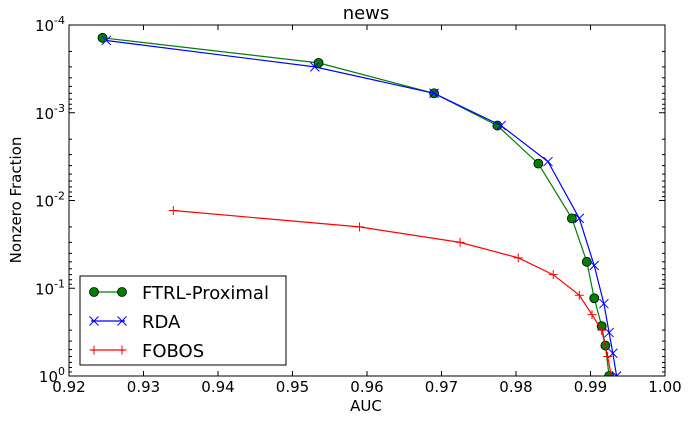  Describe the element at coordinates (366, 13) in the screenshot. I see `chart-title: news` at that location.